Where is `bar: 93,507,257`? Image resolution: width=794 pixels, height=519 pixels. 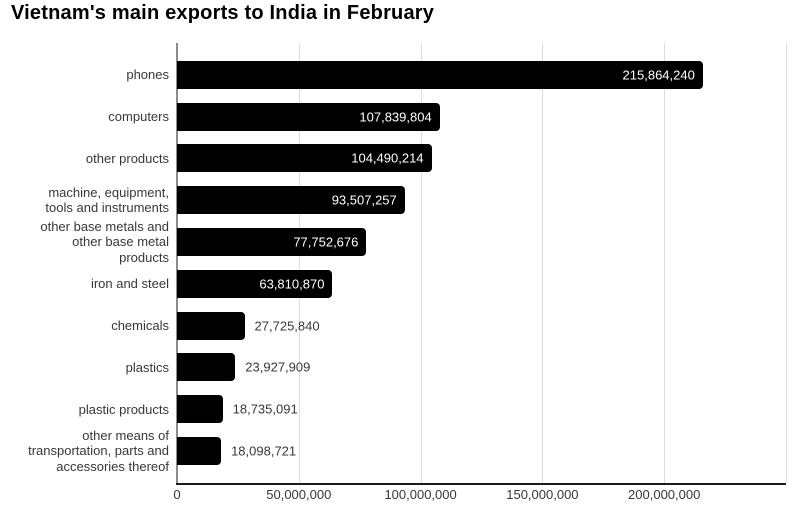 bar: 93,507,257 is located at coordinates (291, 200).